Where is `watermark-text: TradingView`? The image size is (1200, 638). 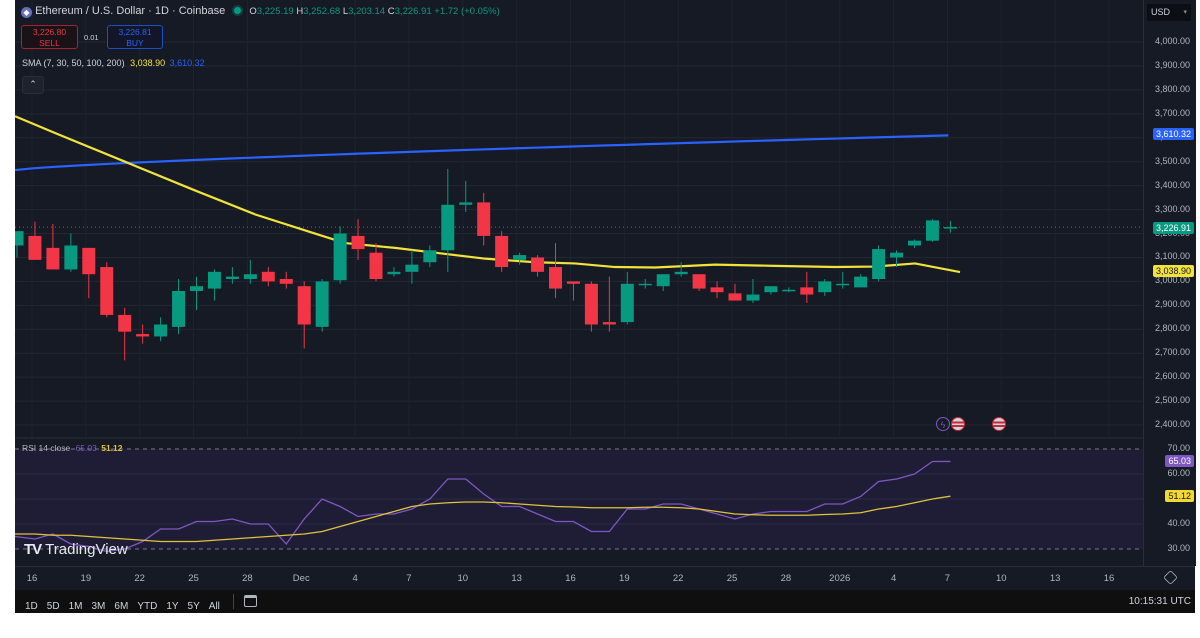
watermark-text: TradingView is located at coordinates (86, 549).